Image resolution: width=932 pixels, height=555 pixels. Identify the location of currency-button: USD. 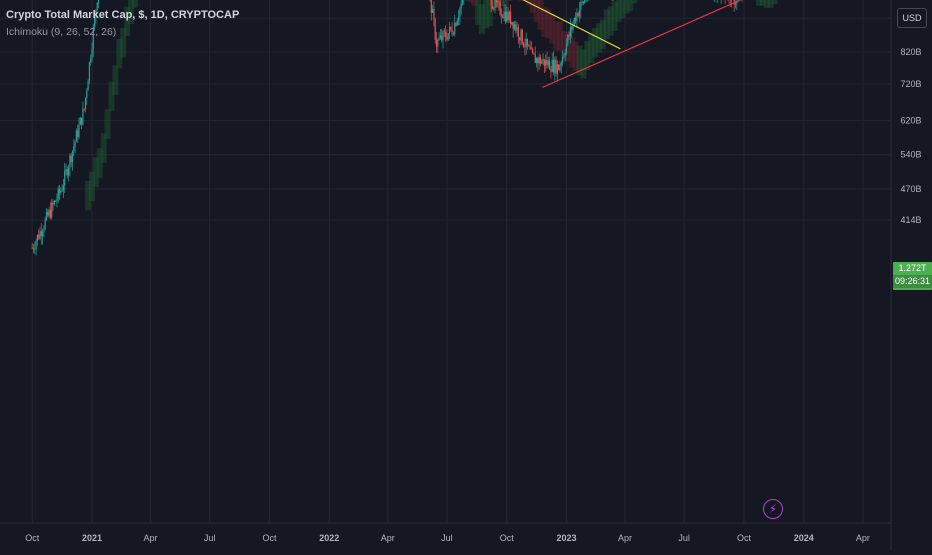
(912, 18).